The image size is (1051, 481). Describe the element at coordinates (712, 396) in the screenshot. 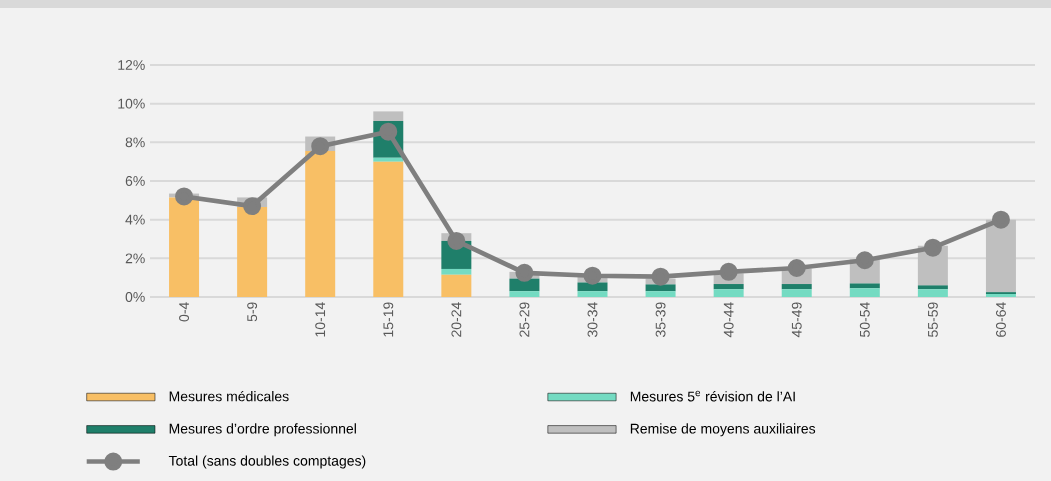

I see `legend-label: Mesures 5$^{e}$ révision de l’AI` at that location.